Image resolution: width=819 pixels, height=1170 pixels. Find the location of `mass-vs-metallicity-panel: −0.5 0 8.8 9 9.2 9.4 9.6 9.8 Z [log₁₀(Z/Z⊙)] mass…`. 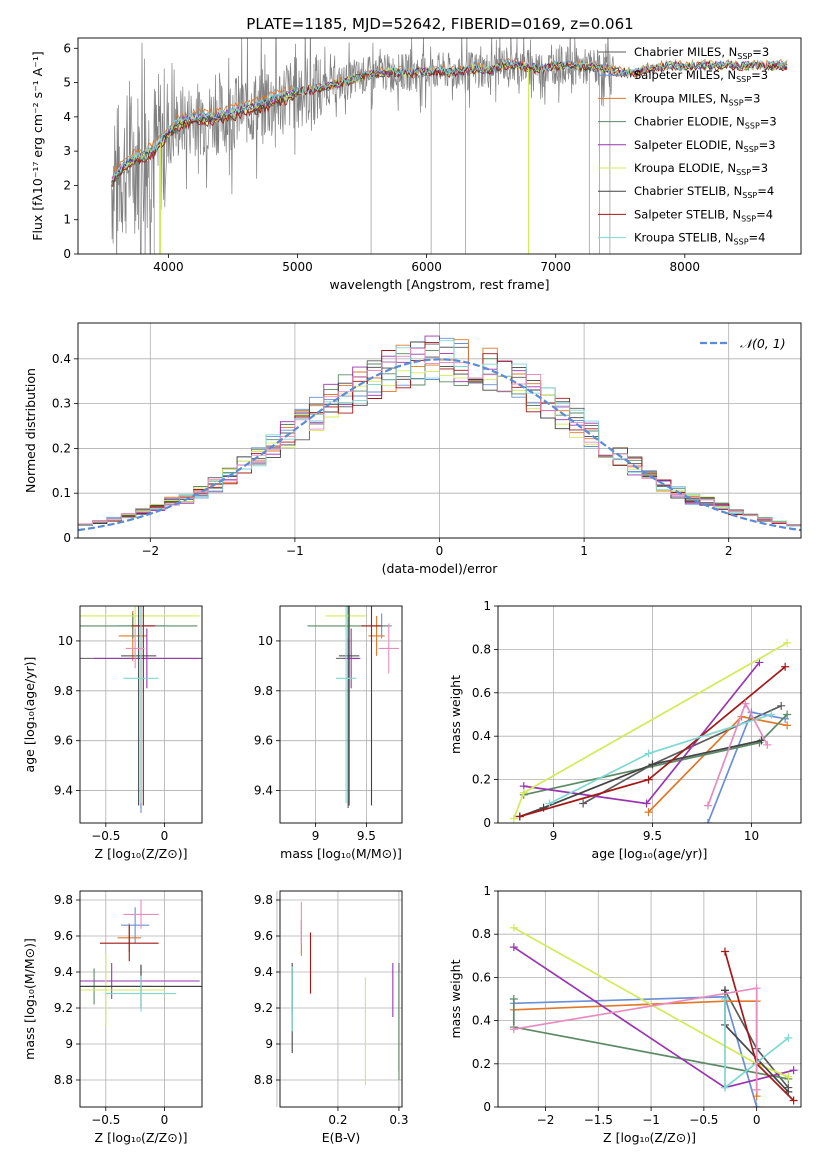

mass-vs-metallicity-panel: −0.5 0 8.8 9 9.2 9.4 9.6 9.8 Z [log₁₀(Z/Z⊙)] mass… is located at coordinates (112, 1017).